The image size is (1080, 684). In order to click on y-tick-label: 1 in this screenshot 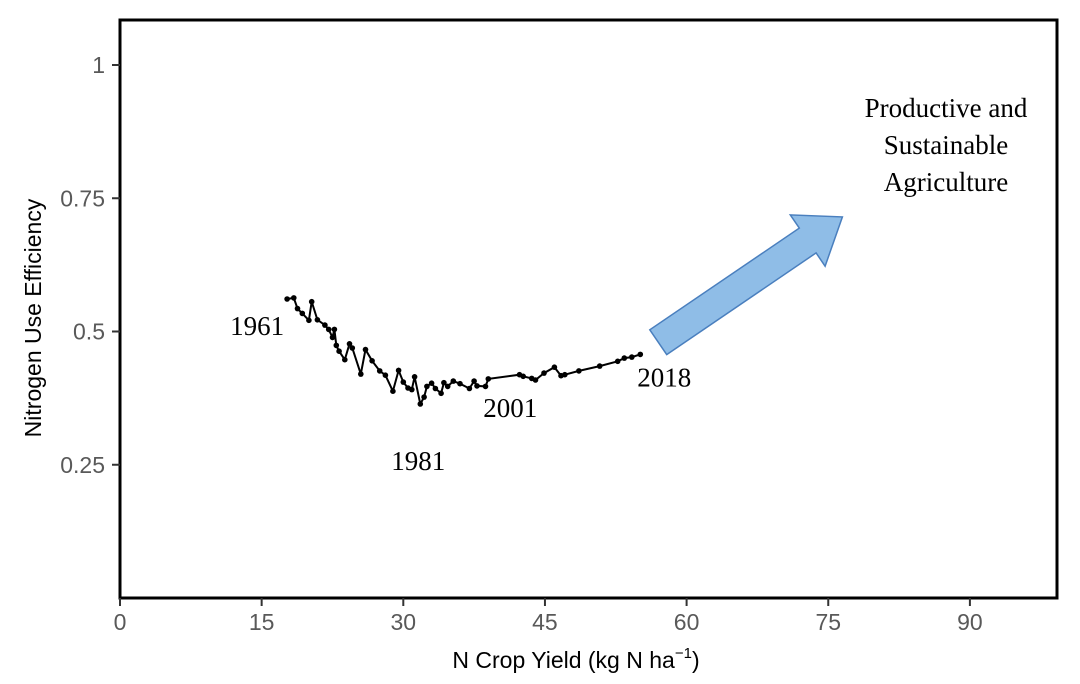, I will do `click(98, 65)`.